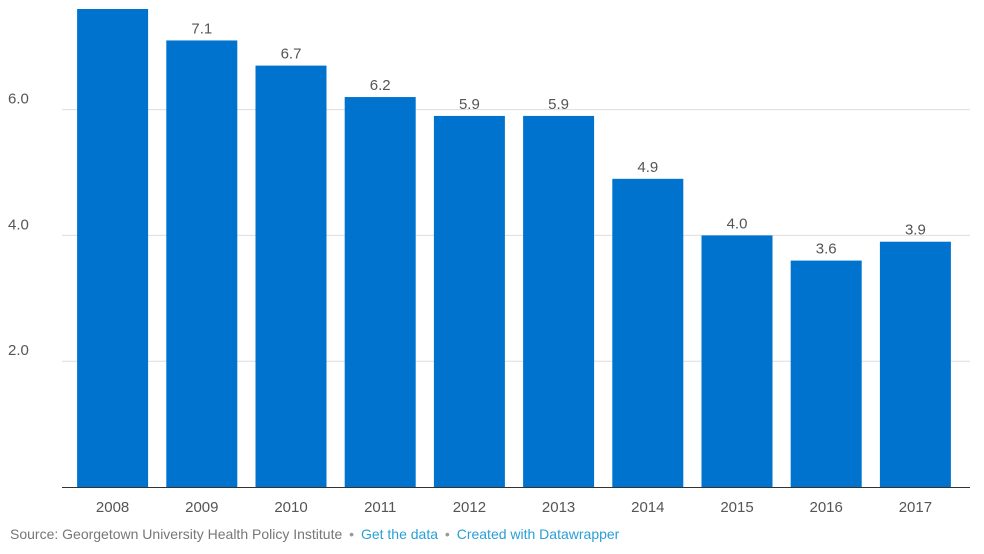 The width and height of the screenshot is (984, 554). I want to click on bar-2011, so click(380, 292).